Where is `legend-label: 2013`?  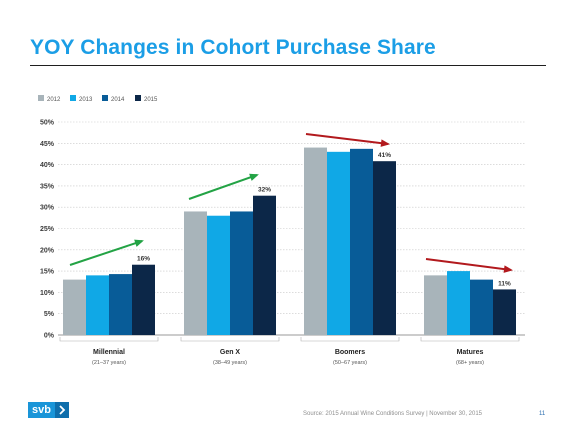
legend-label: 2013 is located at coordinates (86, 100).